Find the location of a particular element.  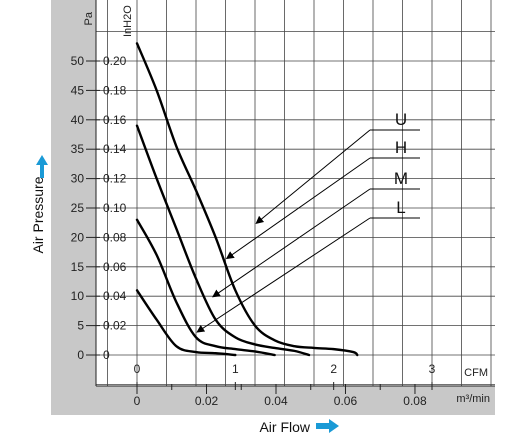

pa-tick-label: 20 is located at coordinates (78, 237).